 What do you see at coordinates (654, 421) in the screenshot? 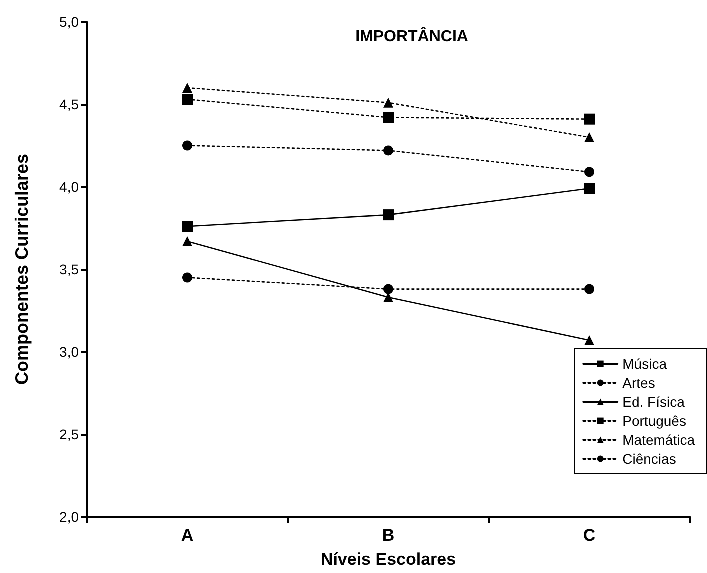
I see `legend-label: Português` at bounding box center [654, 421].